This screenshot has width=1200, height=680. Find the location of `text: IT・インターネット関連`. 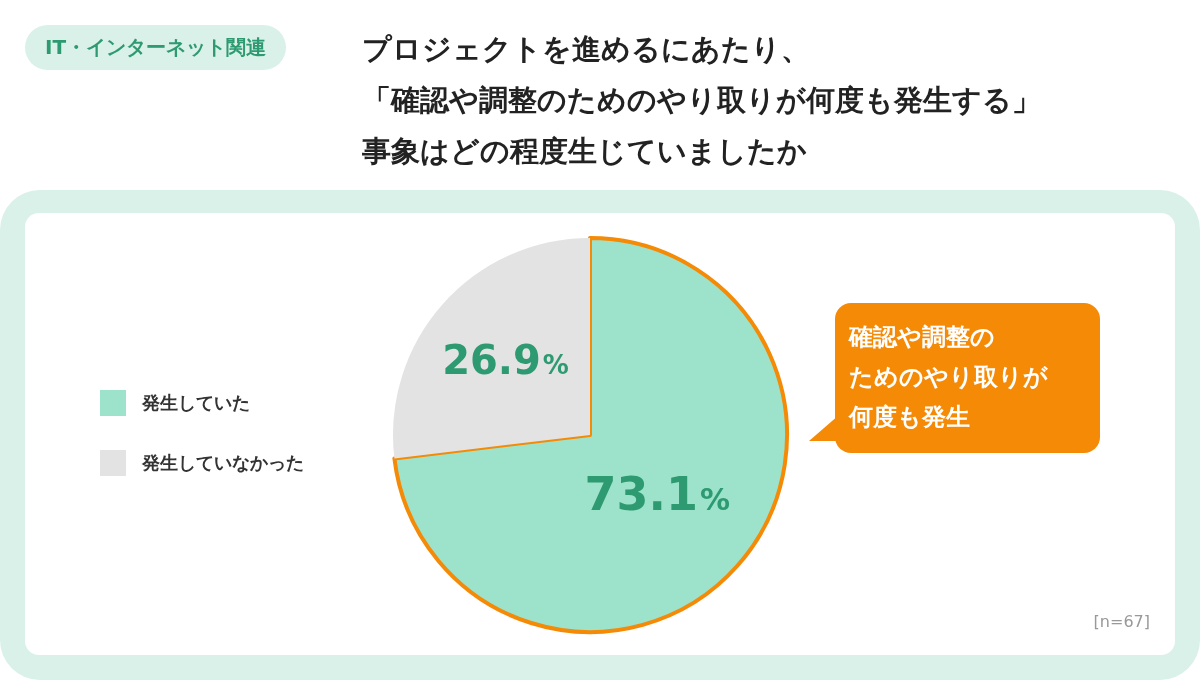

text: IT・インターネット関連 is located at coordinates (156, 47).